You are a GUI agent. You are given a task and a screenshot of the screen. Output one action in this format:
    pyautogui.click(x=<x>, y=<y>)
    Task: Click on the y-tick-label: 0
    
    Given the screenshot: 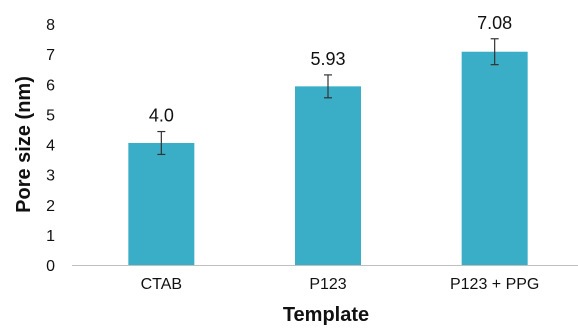 What is the action you would take?
    pyautogui.click(x=50, y=266)
    